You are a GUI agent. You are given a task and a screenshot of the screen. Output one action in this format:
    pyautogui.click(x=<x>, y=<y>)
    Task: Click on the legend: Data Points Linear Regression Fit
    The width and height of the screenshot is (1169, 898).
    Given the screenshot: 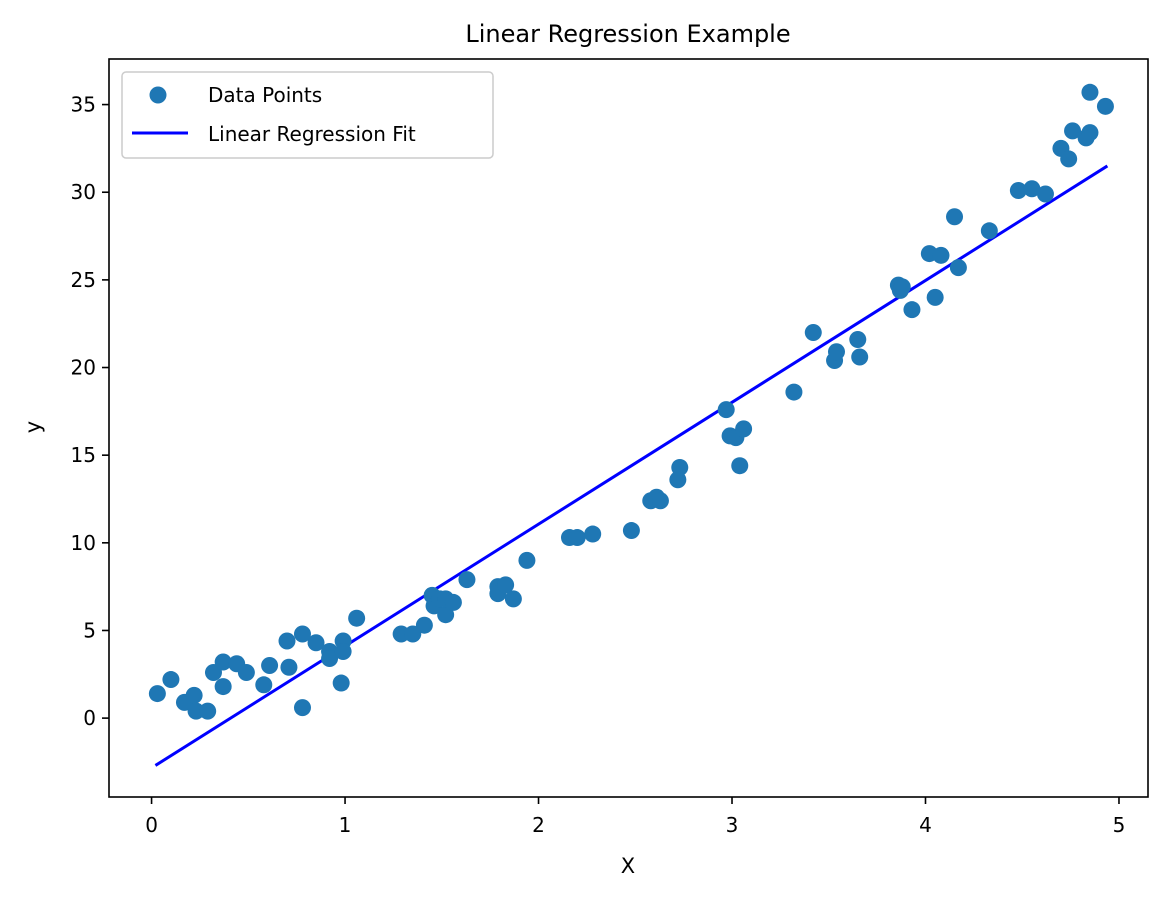 What is the action you would take?
    pyautogui.click(x=307, y=115)
    